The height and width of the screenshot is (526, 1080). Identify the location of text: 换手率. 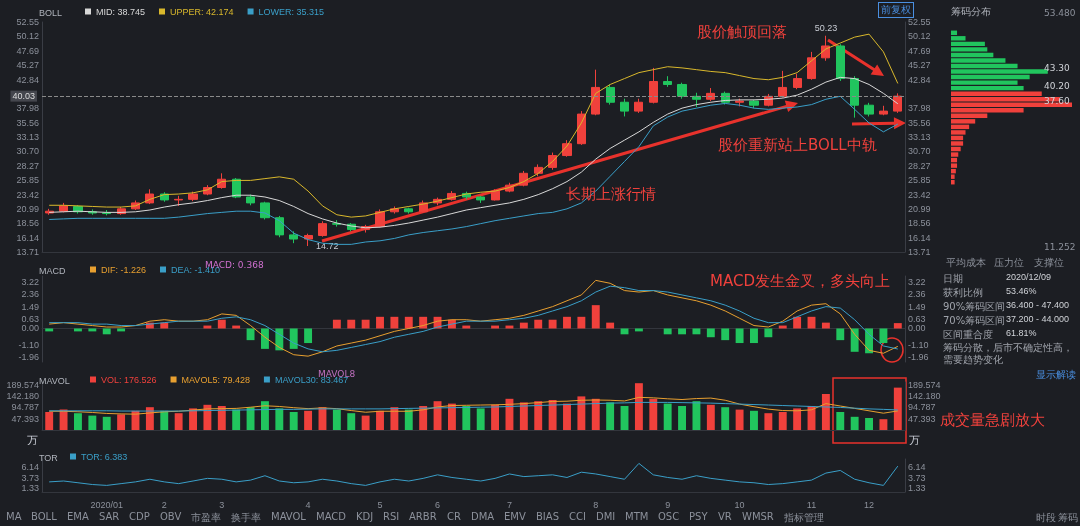
(246, 518).